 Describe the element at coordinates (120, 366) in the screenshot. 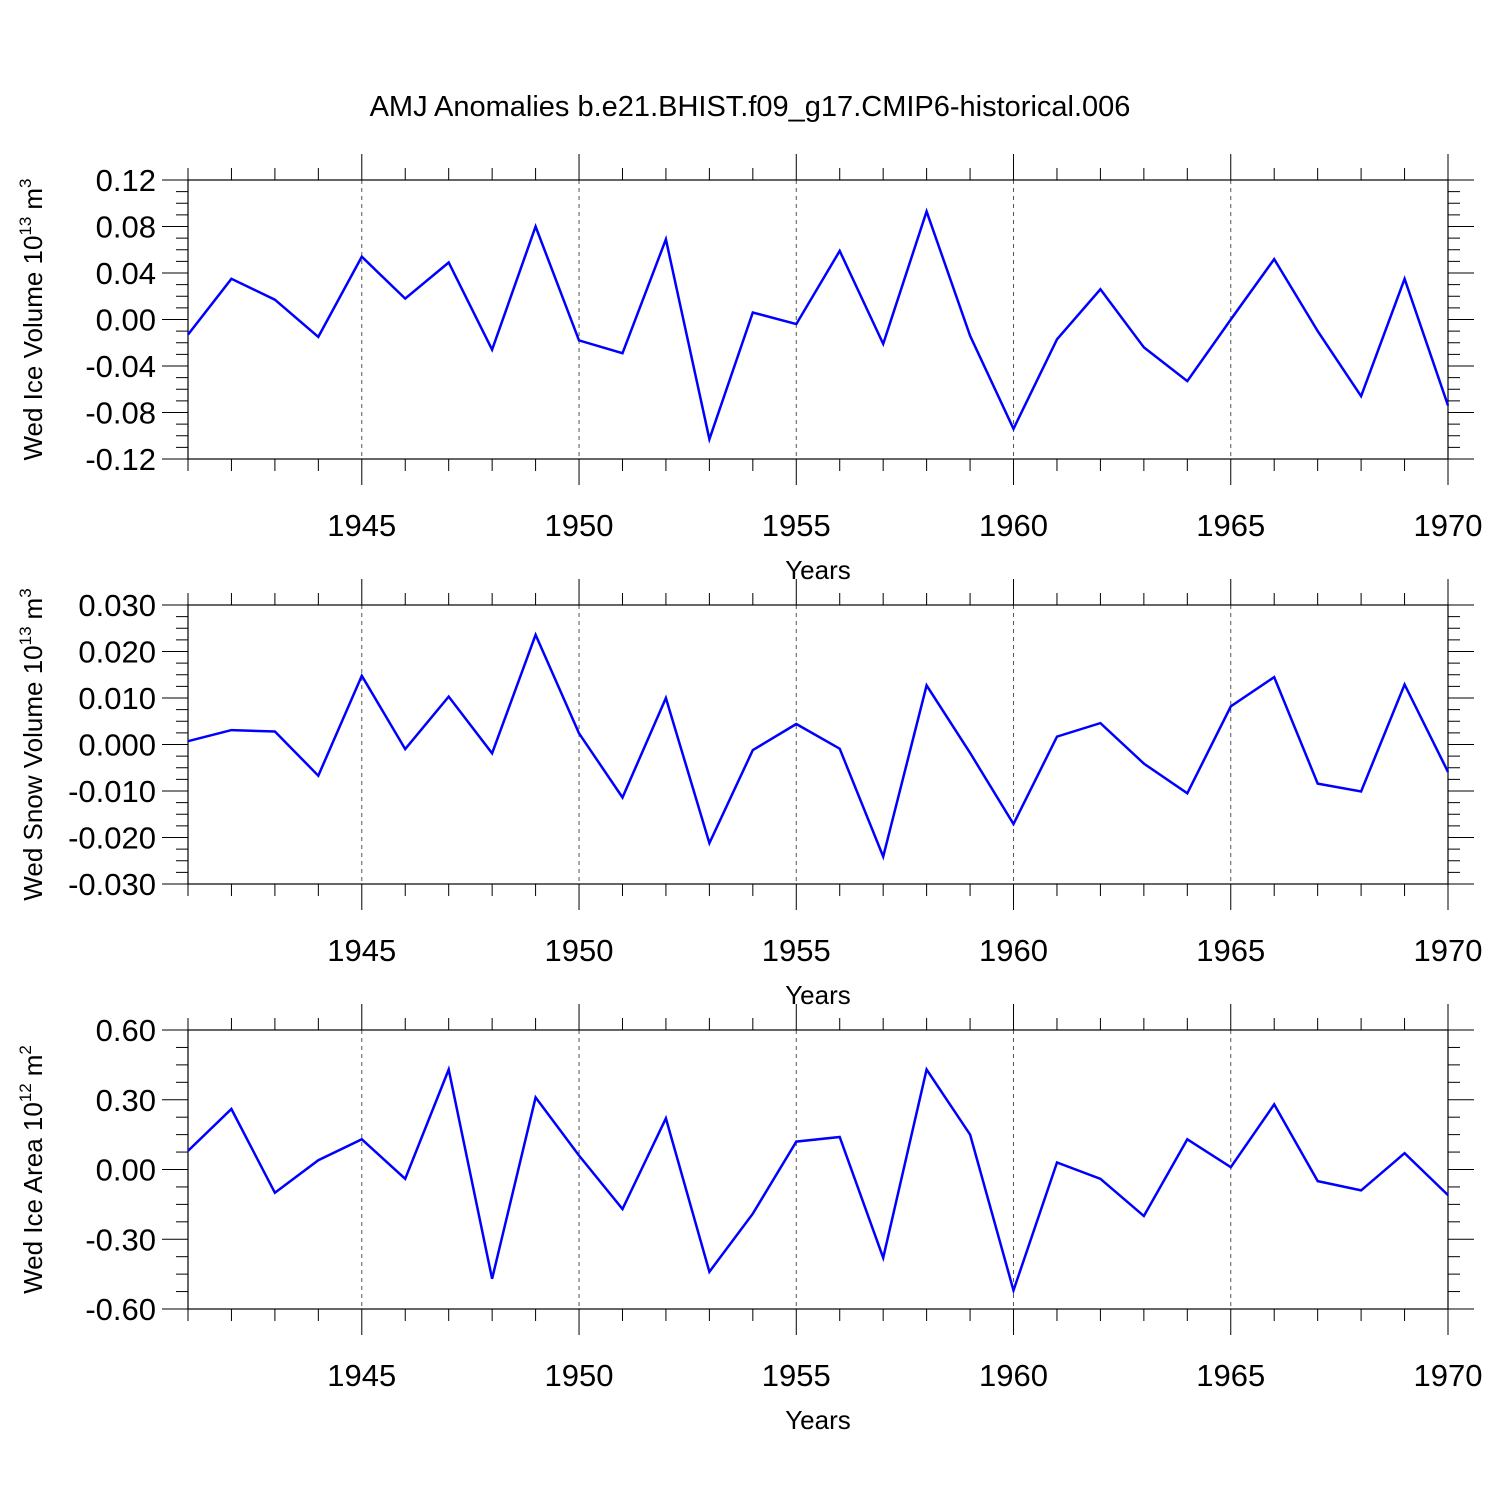

I see `y-tick-label: -0.04` at that location.